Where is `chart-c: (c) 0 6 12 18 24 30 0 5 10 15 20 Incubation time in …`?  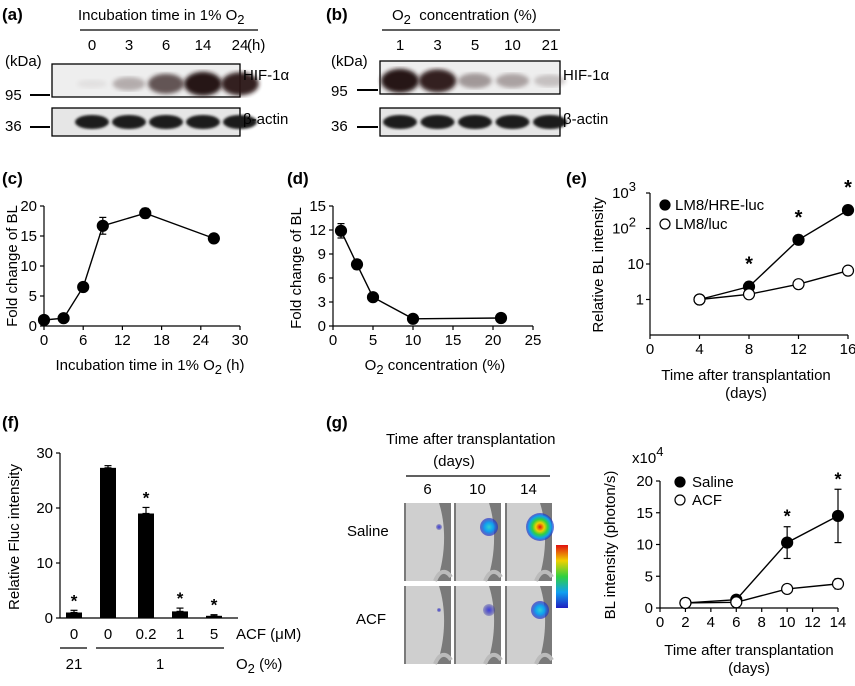 chart-c: (c) 0 6 12 18 24 30 0 5 10 15 20 Incubation time in … is located at coordinates (125, 273).